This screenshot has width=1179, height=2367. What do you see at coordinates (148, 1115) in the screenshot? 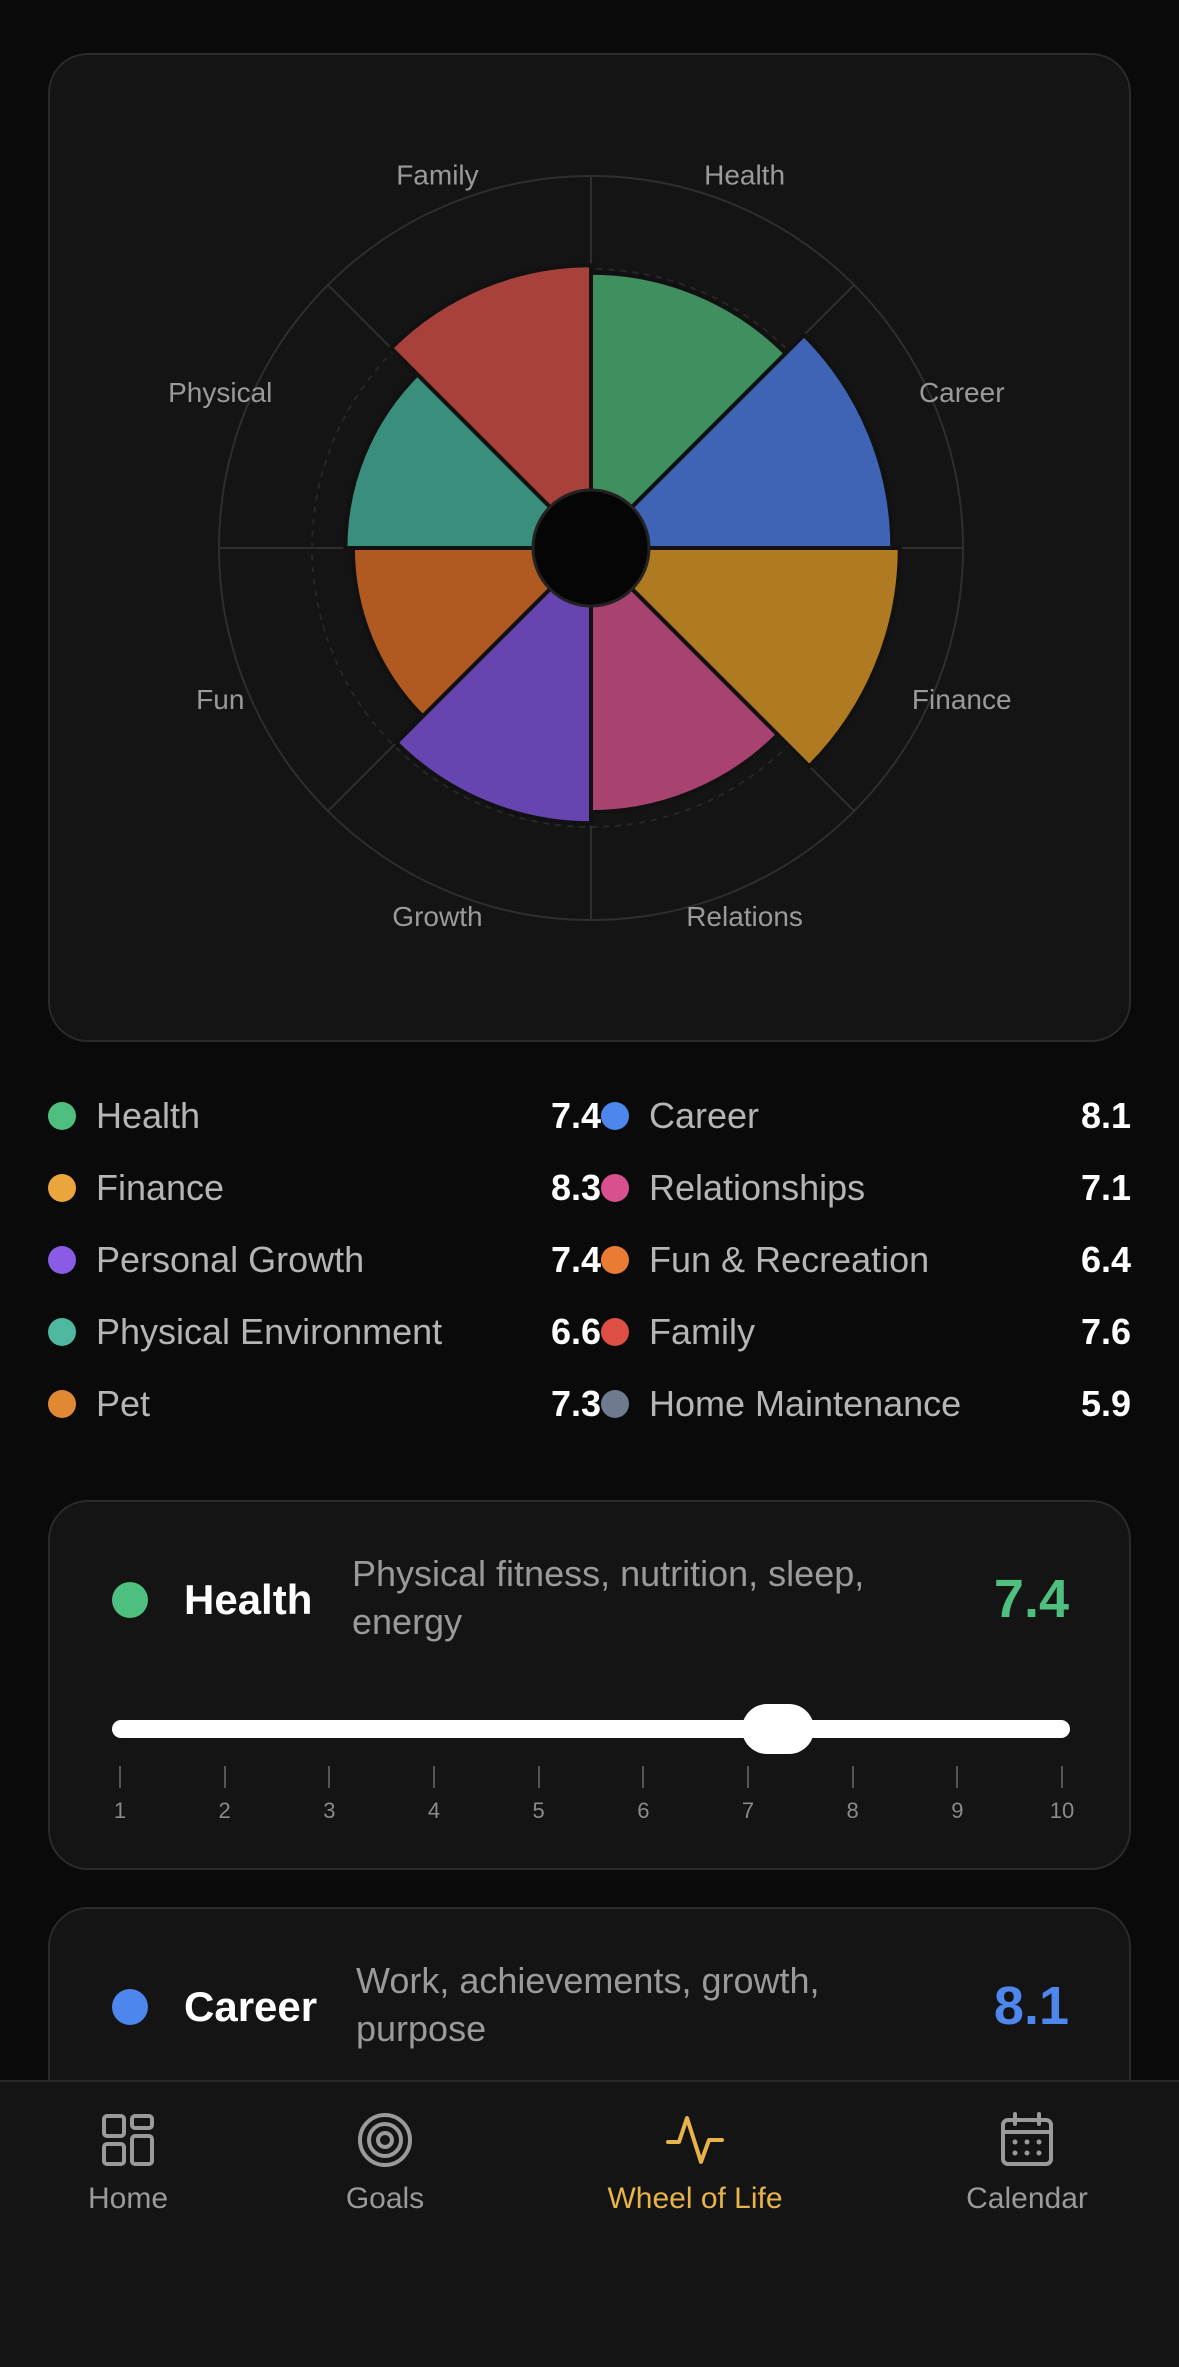
I see `legend-label: Health` at bounding box center [148, 1115].